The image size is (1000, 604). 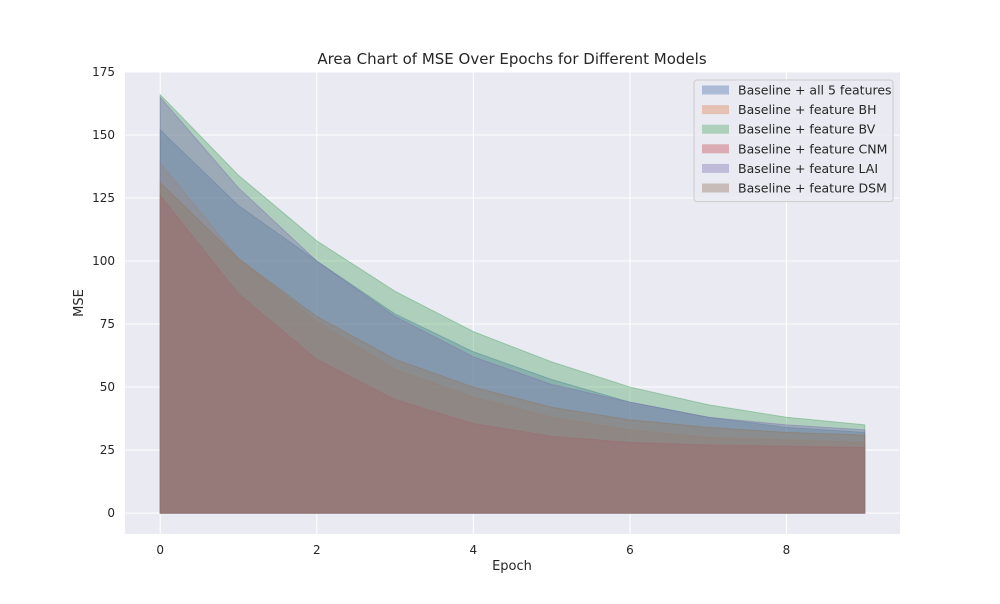 I want to click on y-tick-label: 75, so click(x=107, y=324).